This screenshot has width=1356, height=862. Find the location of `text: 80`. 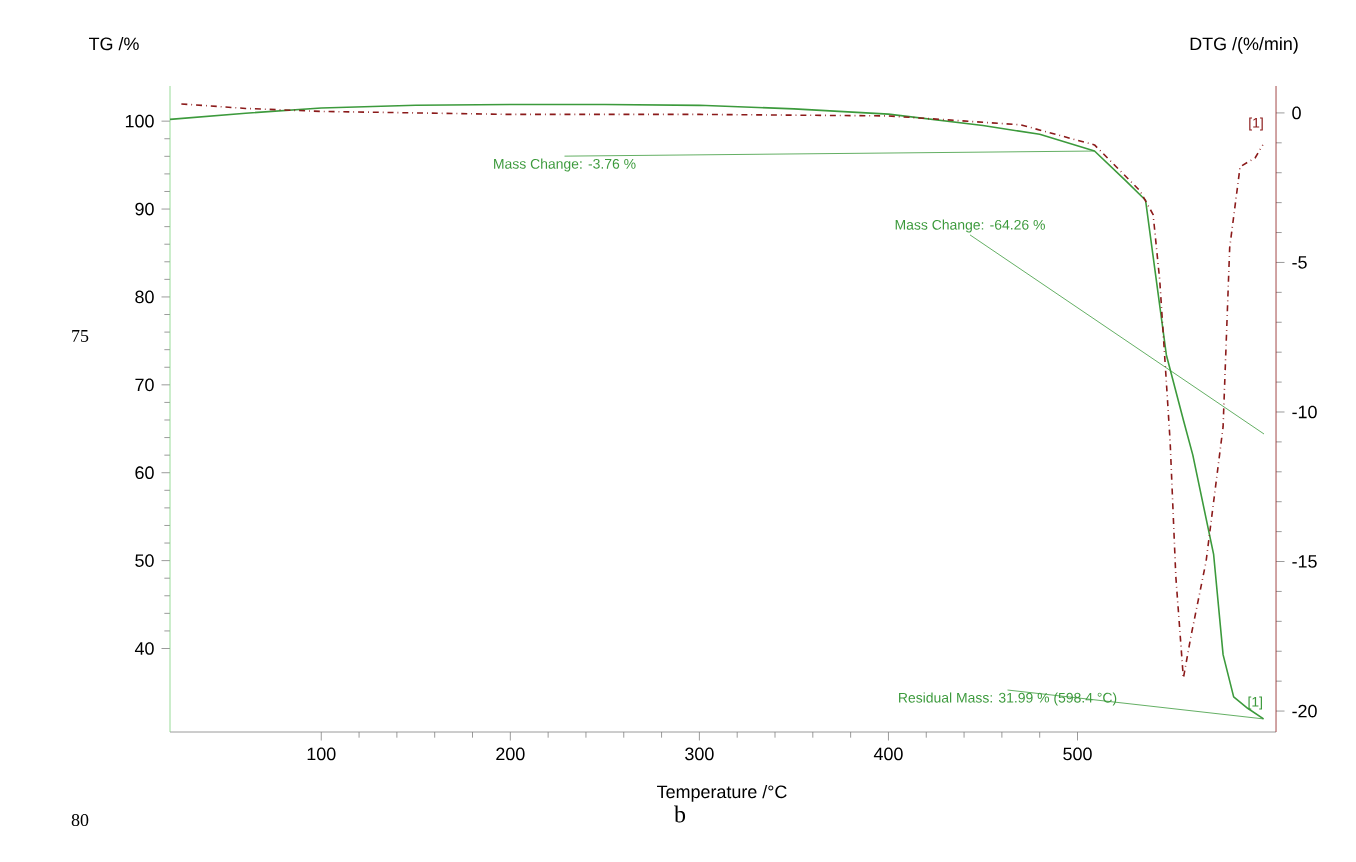

text: 80 is located at coordinates (80, 820).